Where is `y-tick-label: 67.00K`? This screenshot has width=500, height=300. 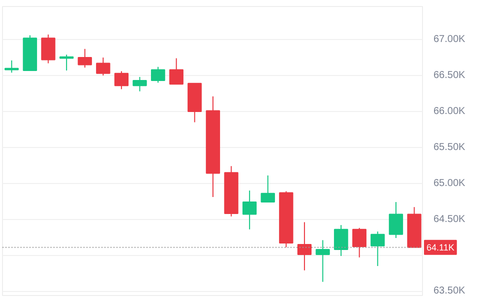 y-tick-label: 67.00K is located at coordinates (450, 40).